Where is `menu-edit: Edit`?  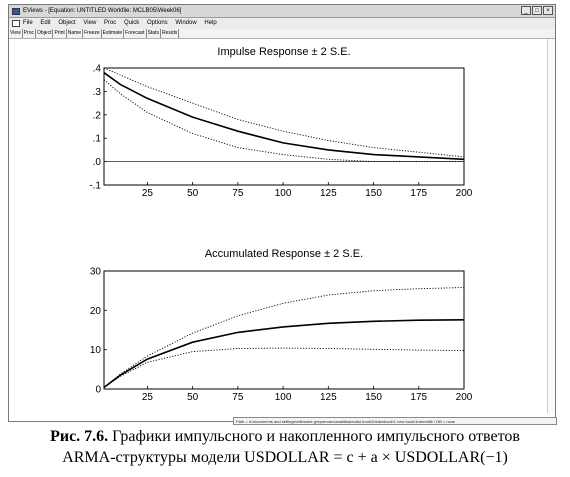
menu-edit: Edit is located at coordinates (45, 23).